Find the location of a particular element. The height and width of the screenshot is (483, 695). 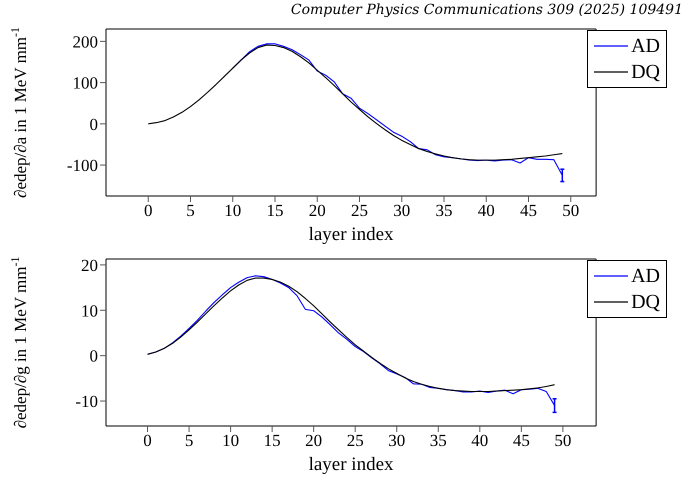

y-tick-label: -100 is located at coordinates (82, 166).